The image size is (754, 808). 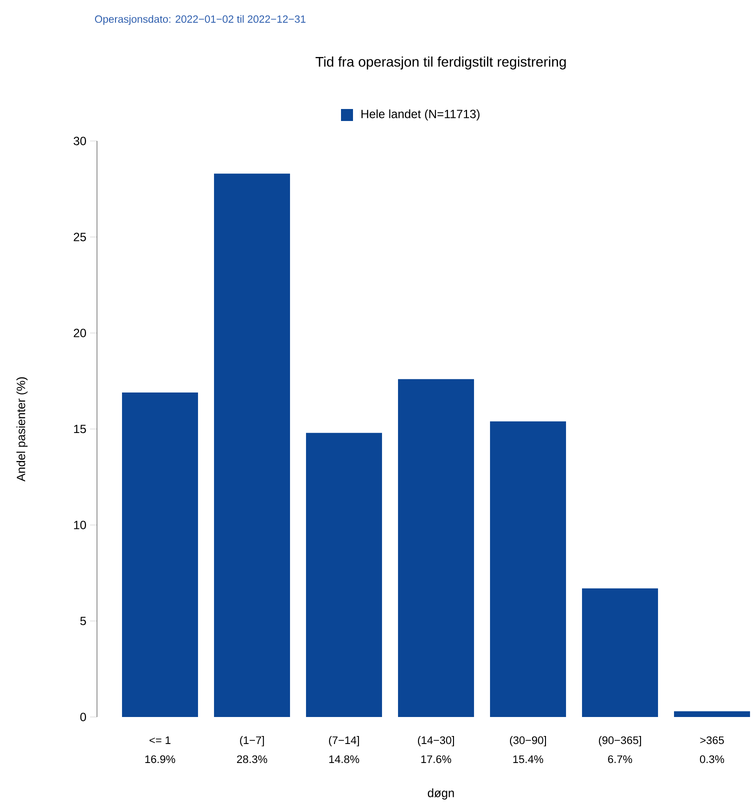 I want to click on data-label: 6.7%, so click(x=620, y=759).